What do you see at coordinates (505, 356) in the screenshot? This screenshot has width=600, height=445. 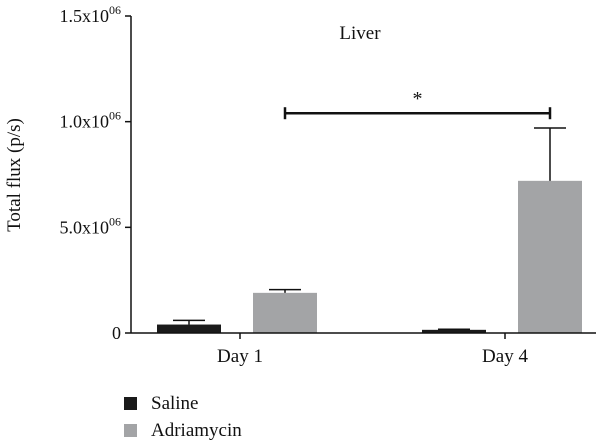 I see `x-tick-label: Day 4` at bounding box center [505, 356].